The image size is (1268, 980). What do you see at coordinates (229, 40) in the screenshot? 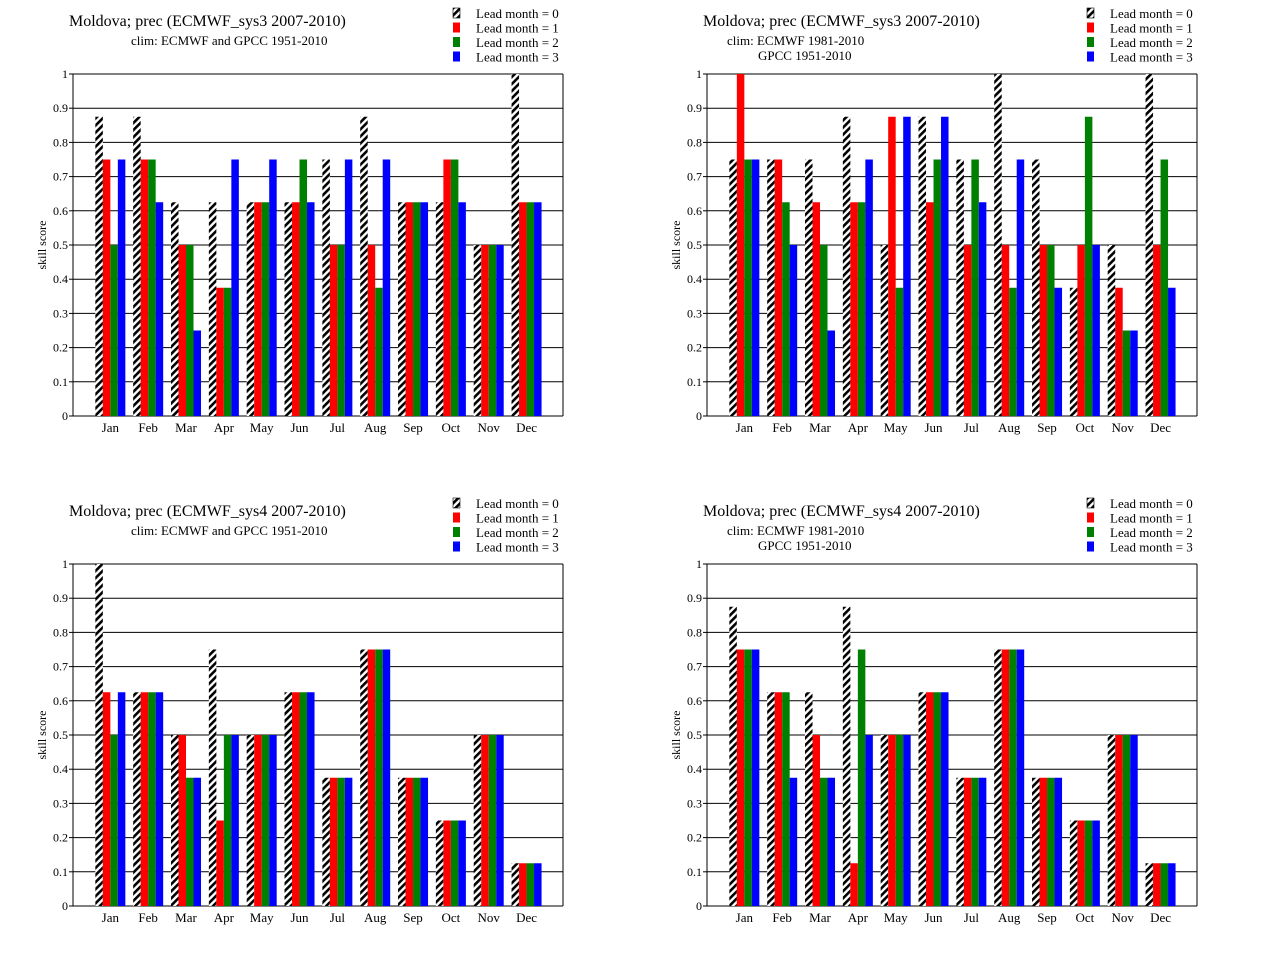
I see `chart-subtitle: clim: ECMWF and GPCC 1951-2010` at bounding box center [229, 40].